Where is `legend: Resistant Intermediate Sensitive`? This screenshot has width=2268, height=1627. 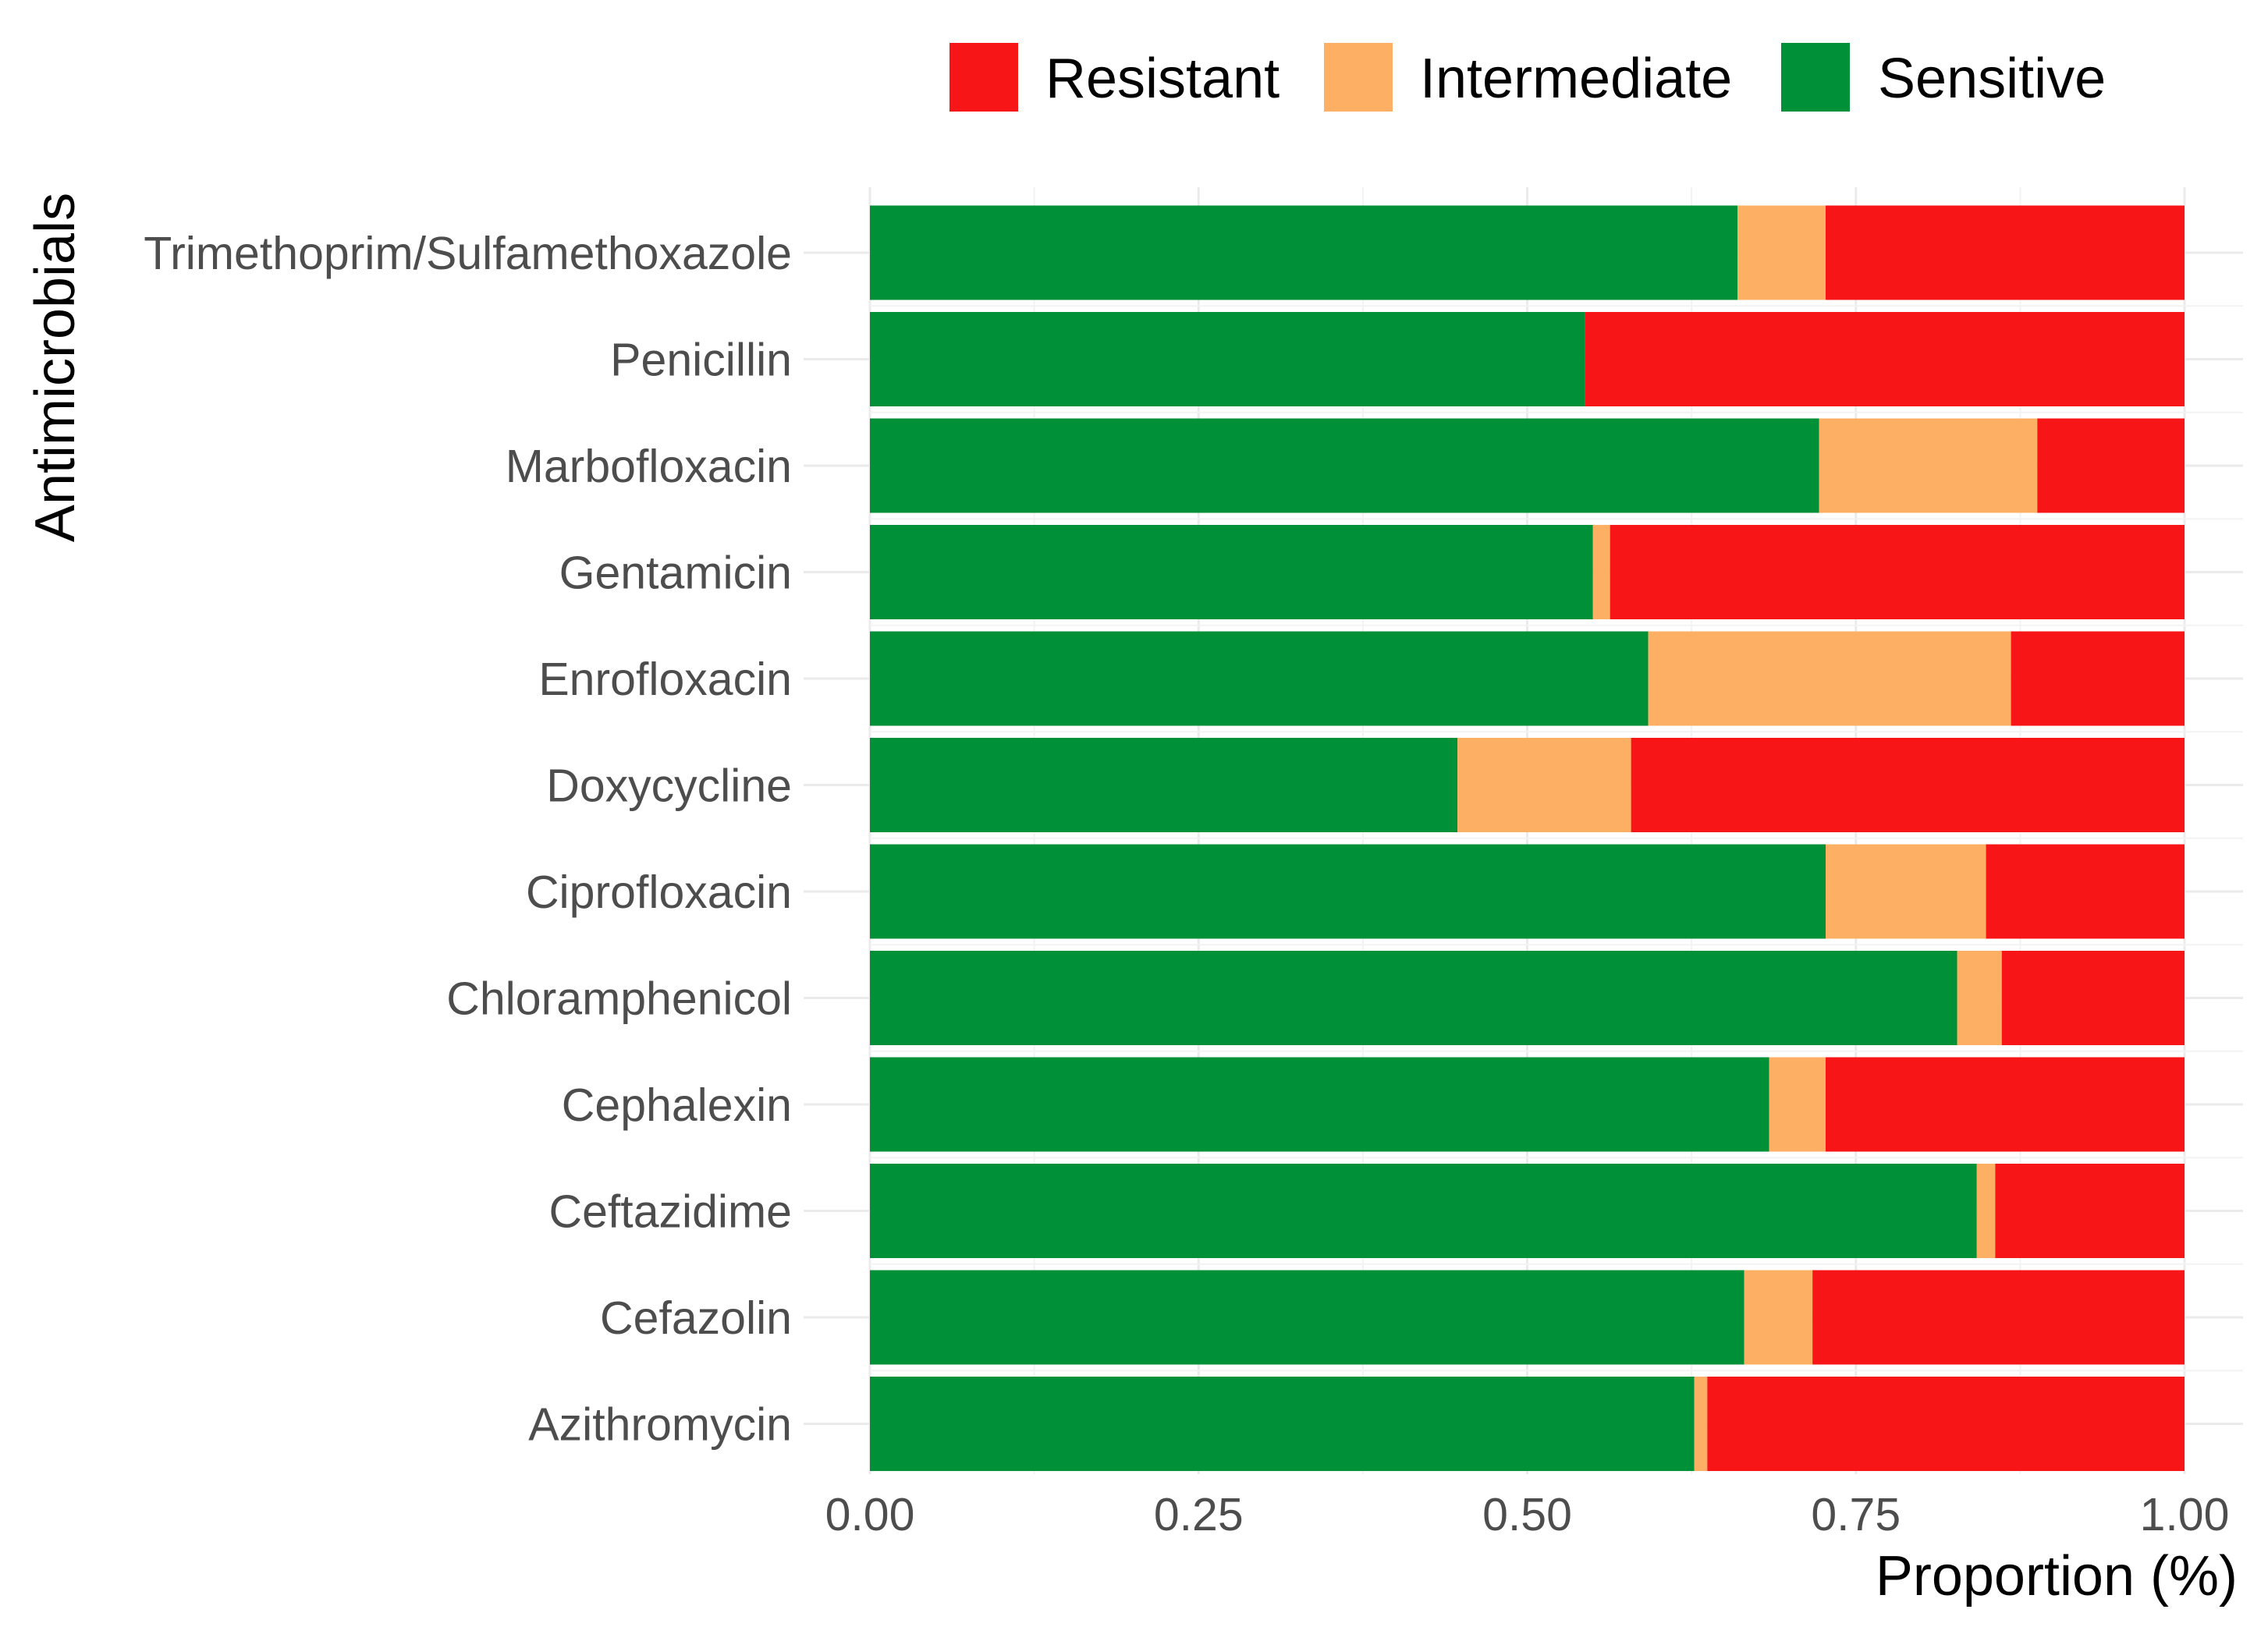 legend: Resistant Intermediate Sensitive is located at coordinates (1528, 77).